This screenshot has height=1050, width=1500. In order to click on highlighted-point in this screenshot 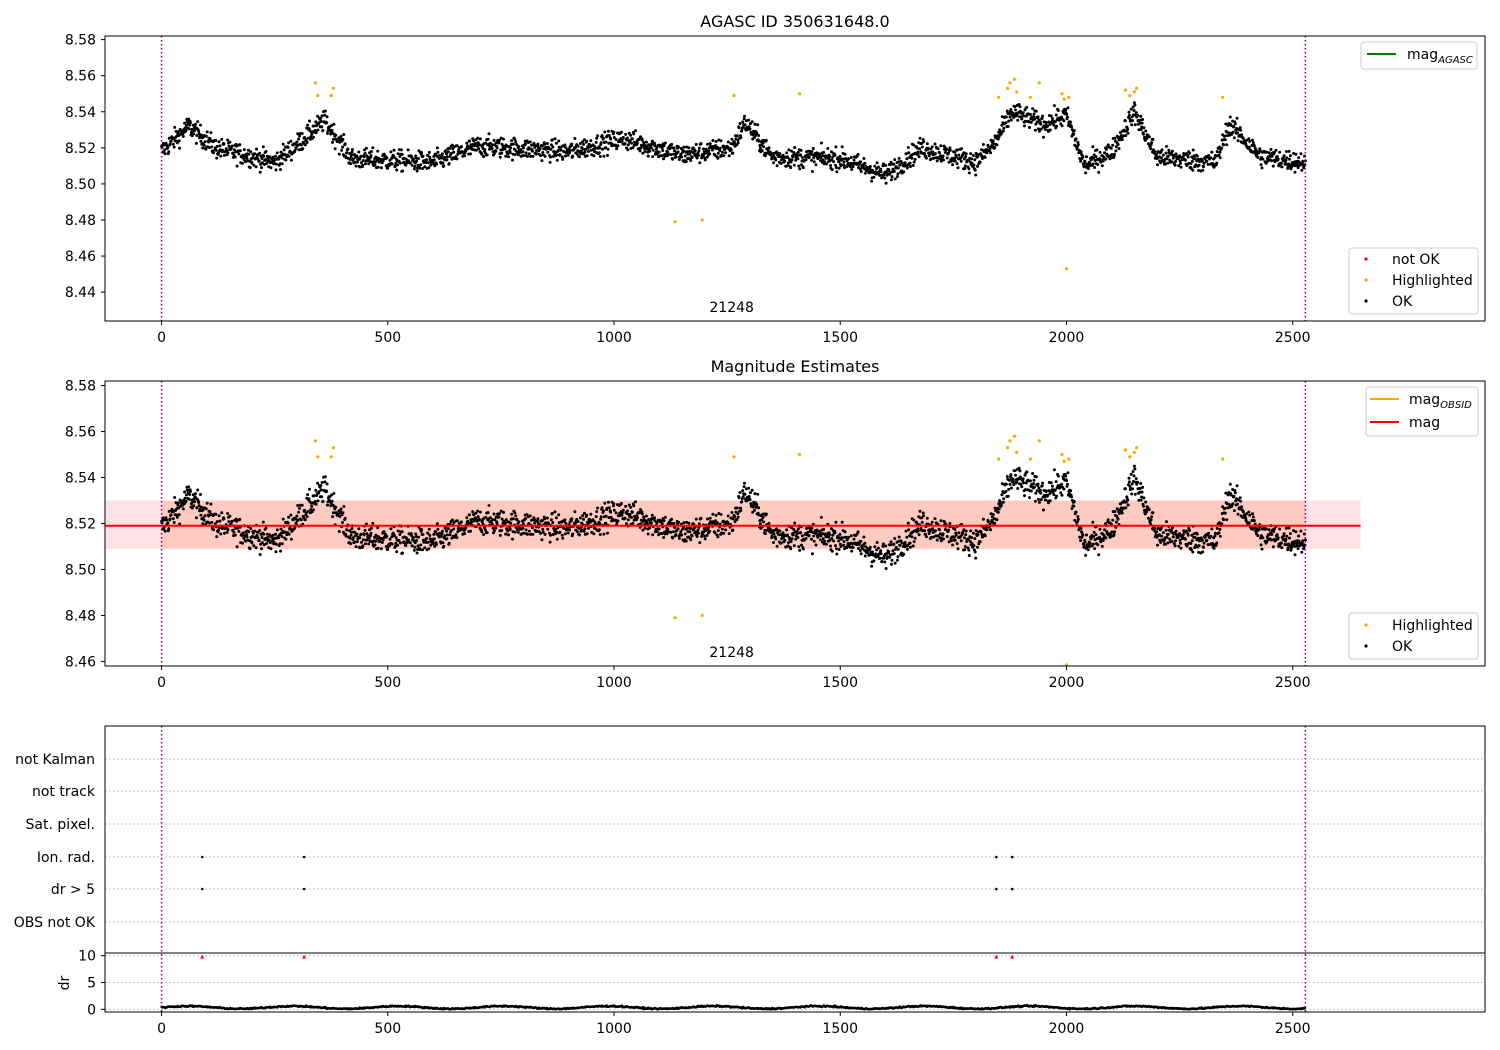, I will do `click(1223, 97)`.